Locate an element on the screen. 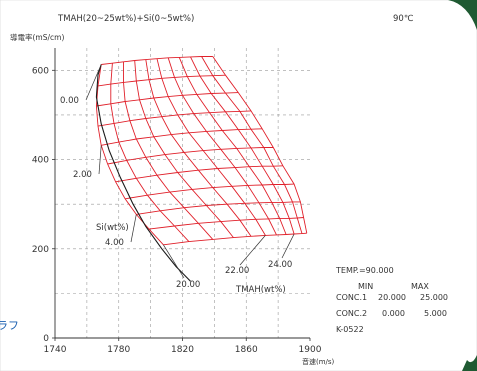  si-value-label: 0.00 is located at coordinates (69, 101).